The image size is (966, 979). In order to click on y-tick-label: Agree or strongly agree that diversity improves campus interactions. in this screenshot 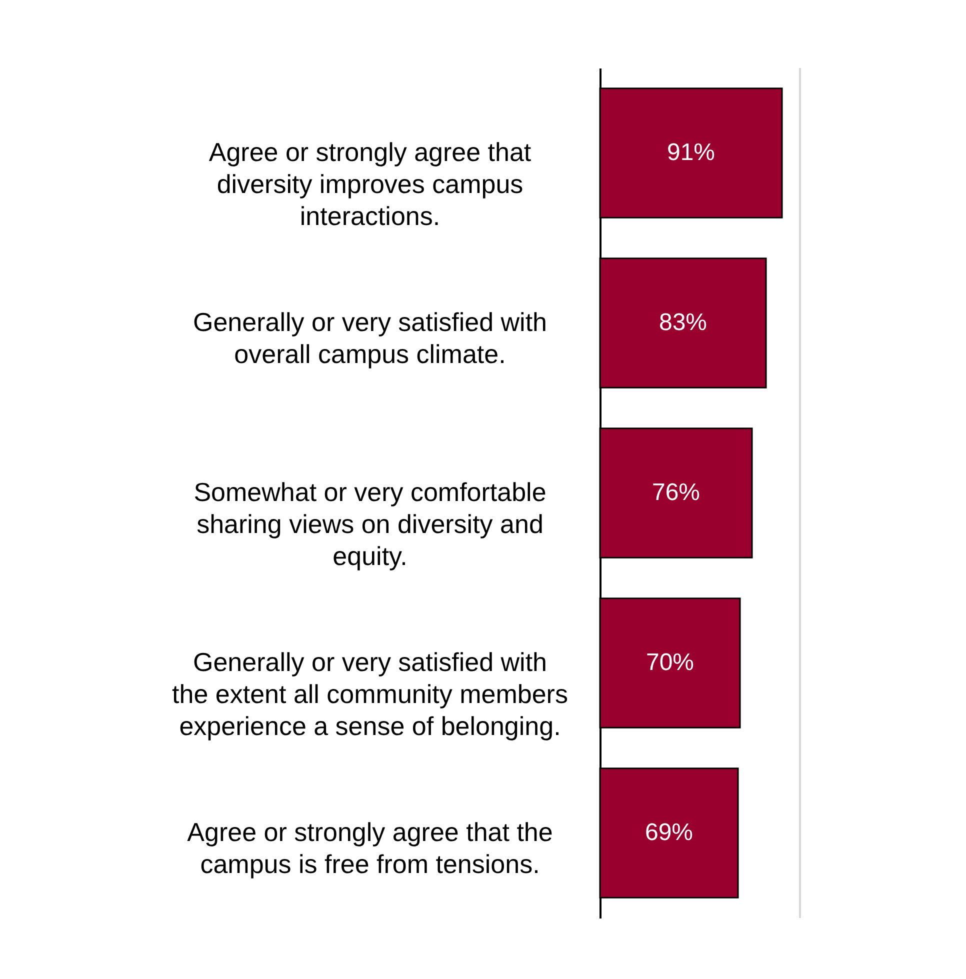, I will do `click(370, 184)`.